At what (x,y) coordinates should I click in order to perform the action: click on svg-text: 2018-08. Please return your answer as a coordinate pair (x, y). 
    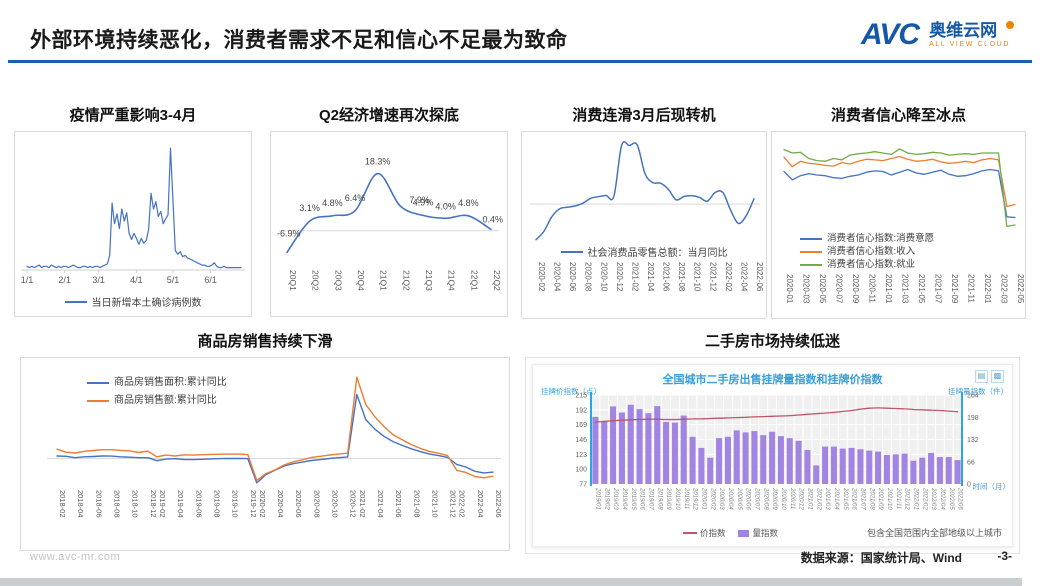
    Looking at the image, I should click on (117, 504).